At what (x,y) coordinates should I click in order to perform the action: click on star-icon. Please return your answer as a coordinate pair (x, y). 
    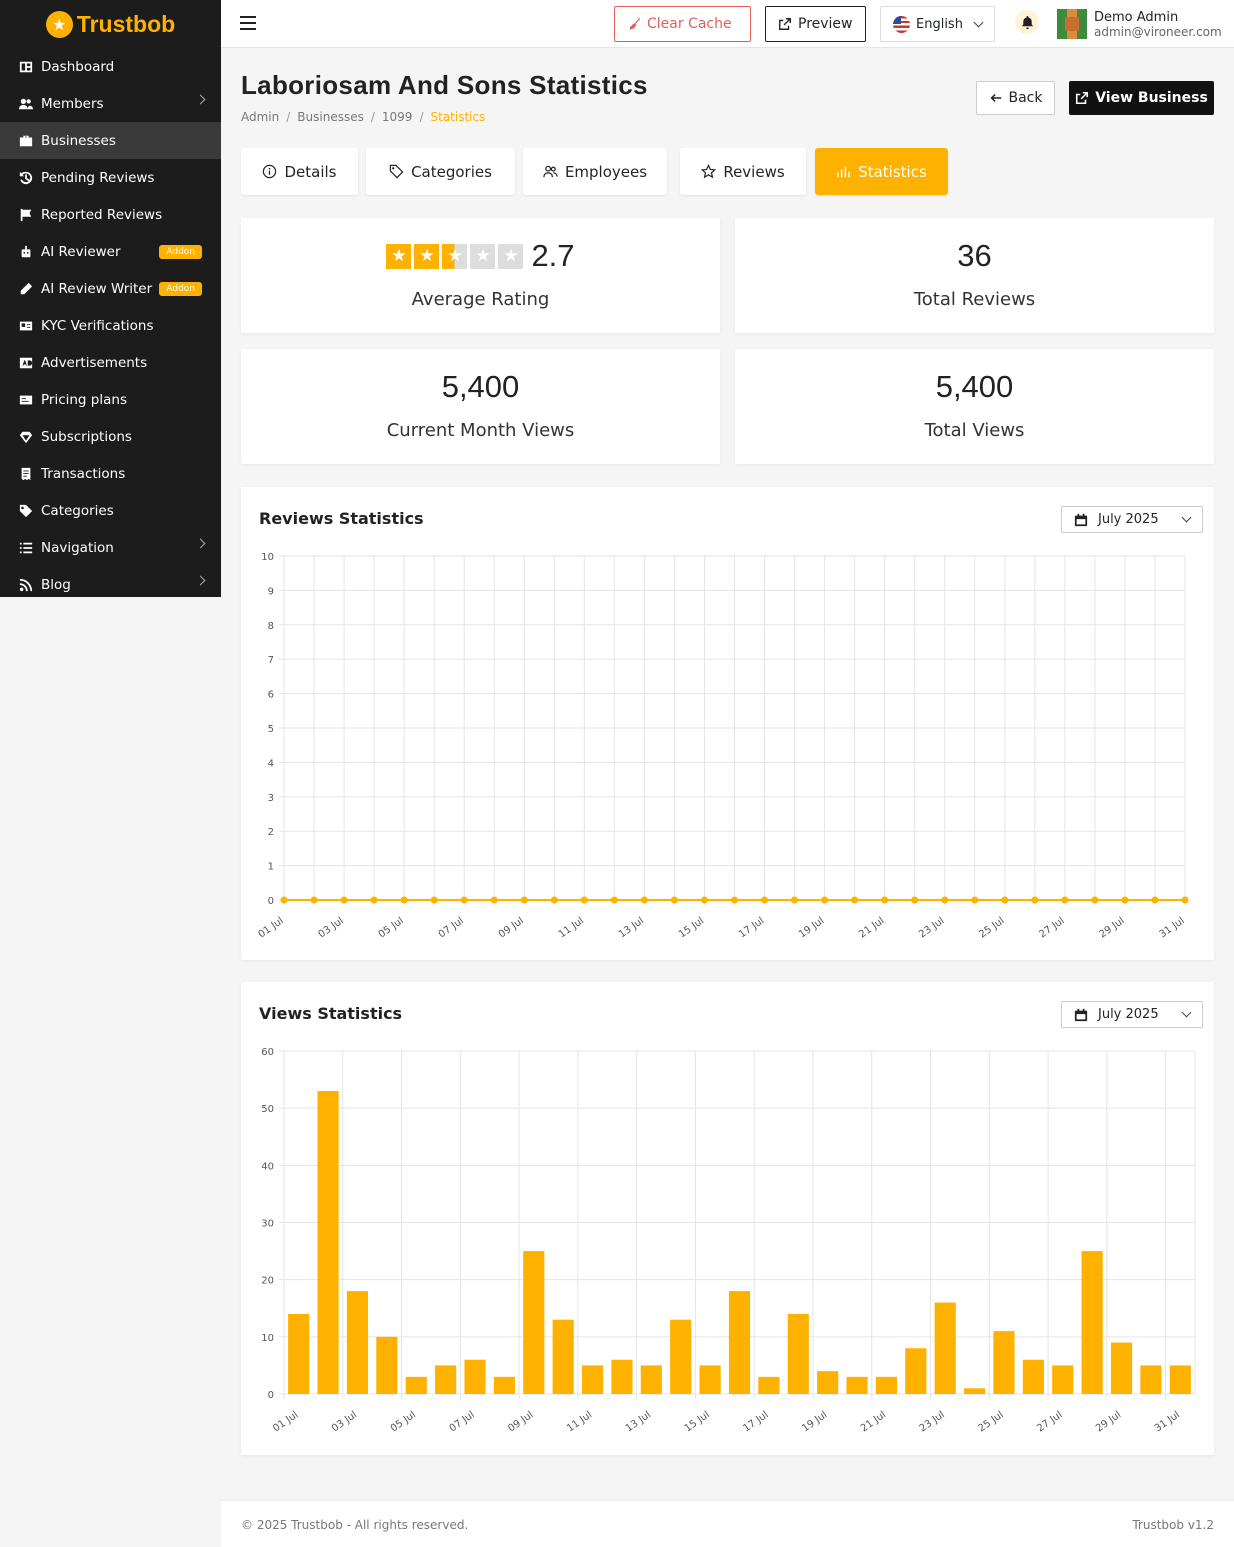
    Looking at the image, I should click on (709, 171).